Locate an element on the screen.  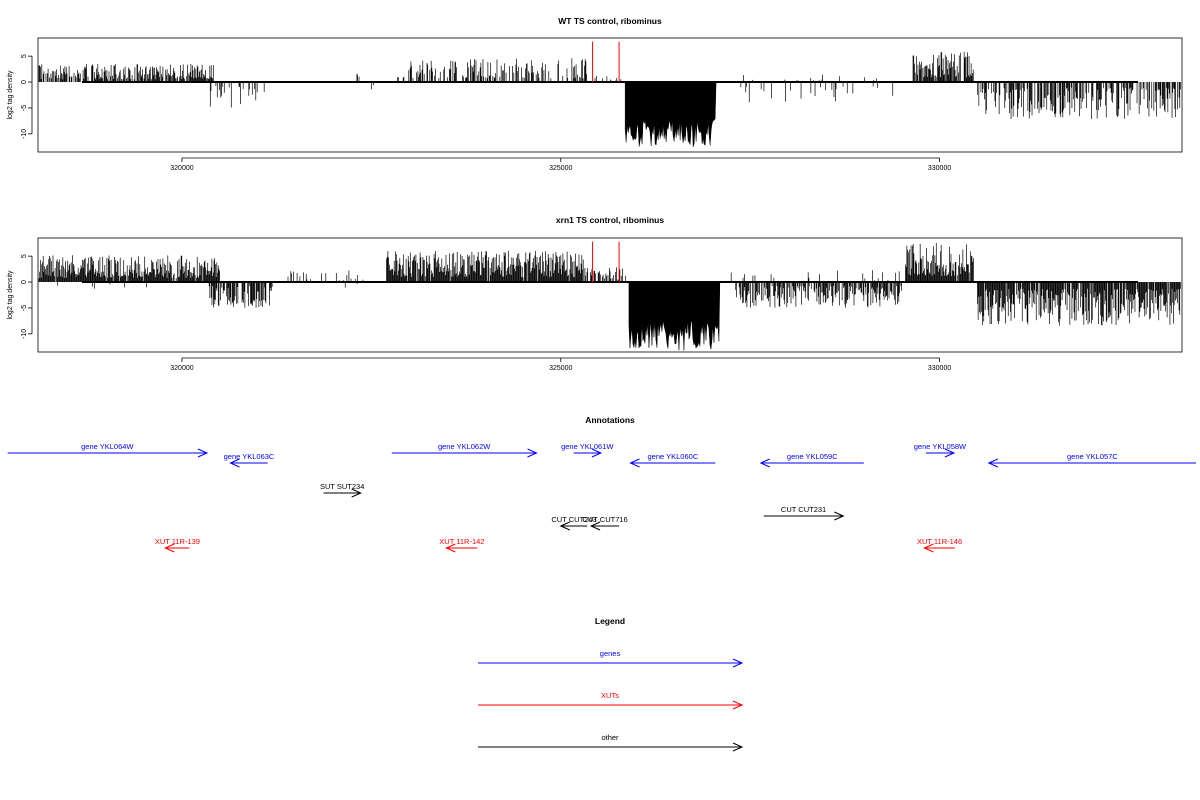
feature-gene: gene YKL063C is located at coordinates (249, 460).